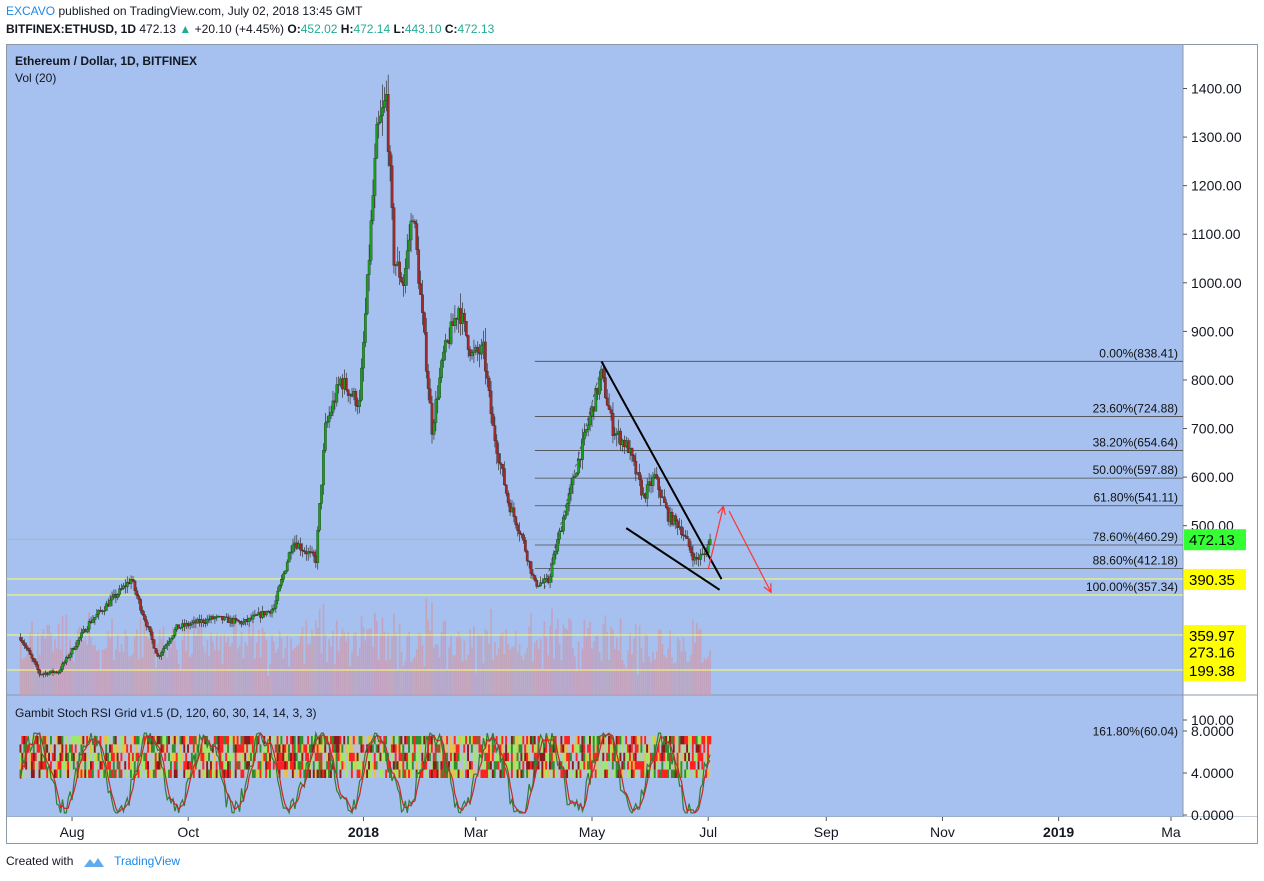  I want to click on tradingview-link: TradingView, so click(147, 861).